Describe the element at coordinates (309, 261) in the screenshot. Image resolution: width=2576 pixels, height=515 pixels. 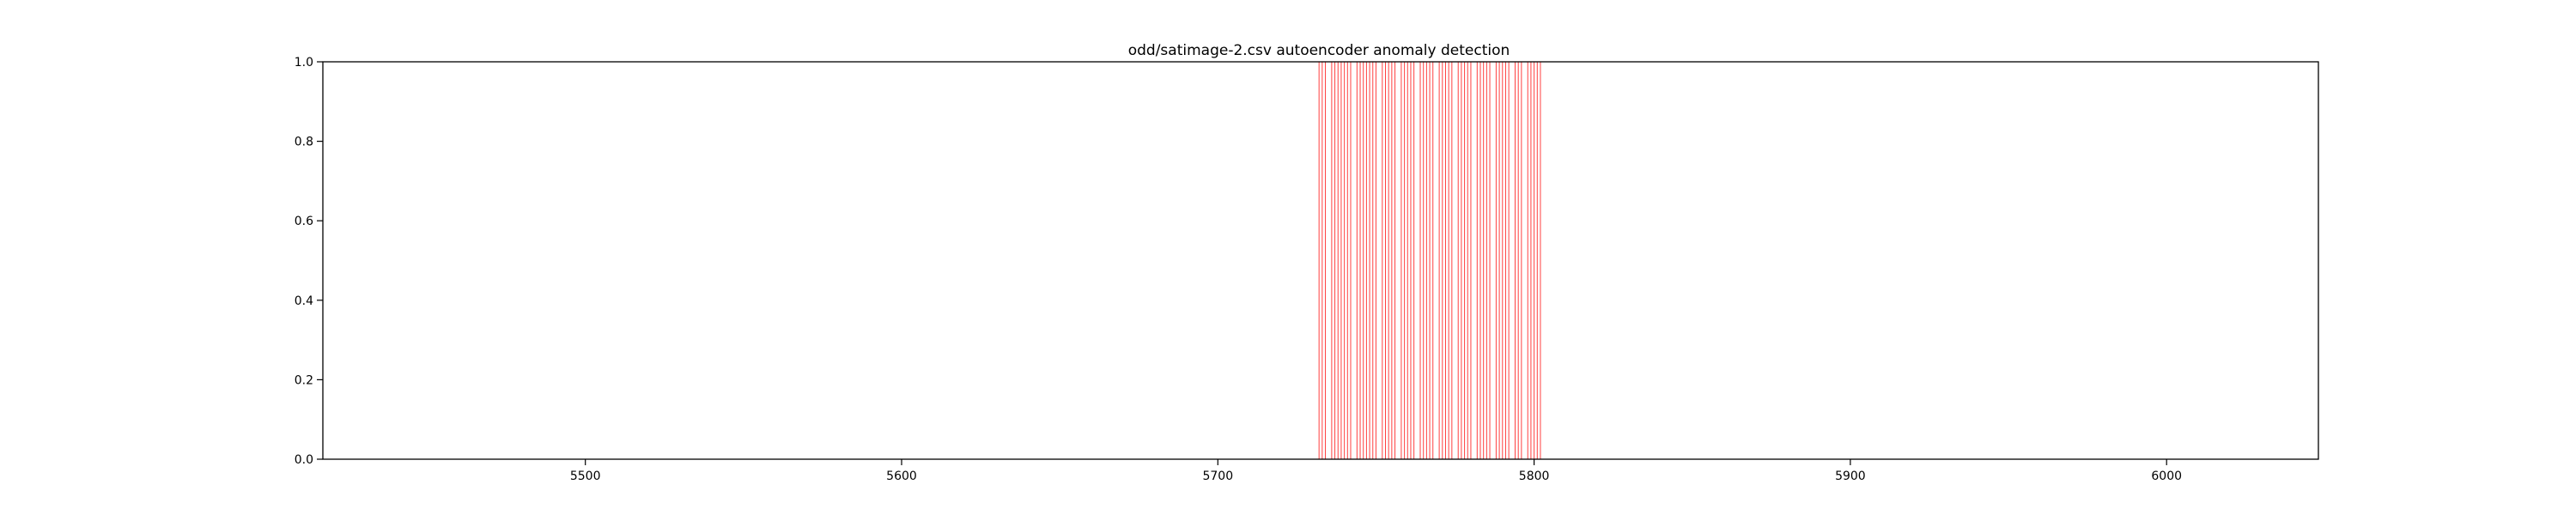
I see `y-axis: 0.0 0.2 0.4 0.6 0.8 1.0` at that location.